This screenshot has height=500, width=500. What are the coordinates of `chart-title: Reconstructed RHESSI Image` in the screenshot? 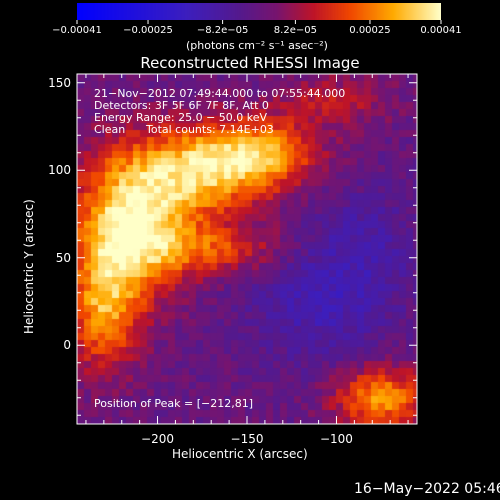 It's located at (250, 63).